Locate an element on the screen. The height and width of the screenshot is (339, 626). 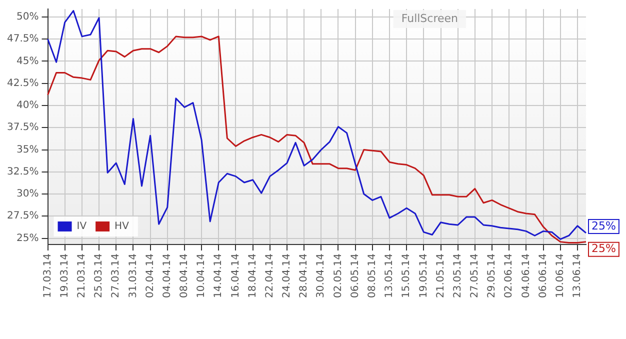
x-tick-label: 08.05.14 is located at coordinates (372, 275).